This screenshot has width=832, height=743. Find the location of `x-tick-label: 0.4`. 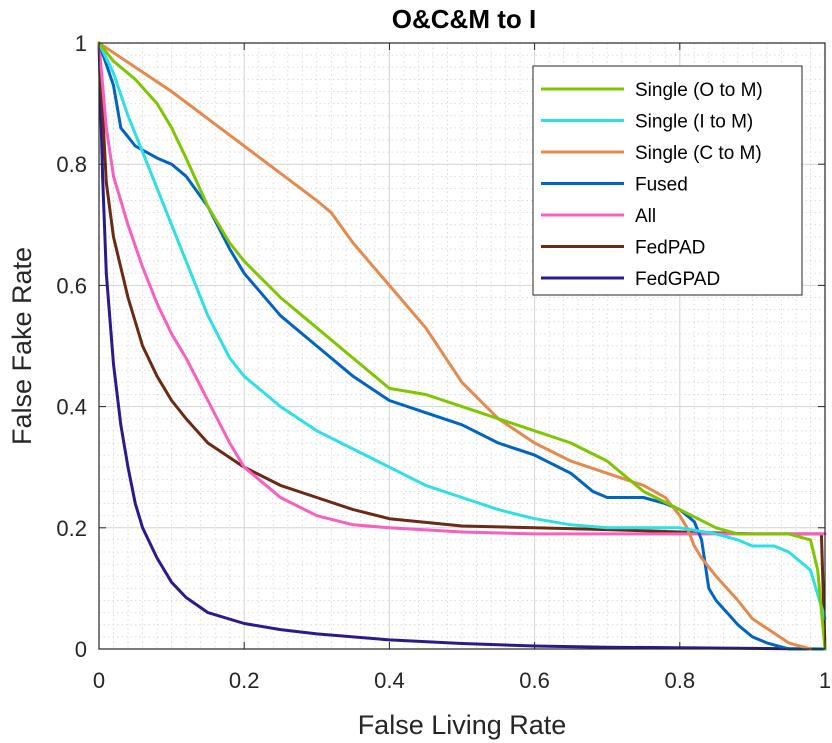

x-tick-label: 0.4 is located at coordinates (389, 680).